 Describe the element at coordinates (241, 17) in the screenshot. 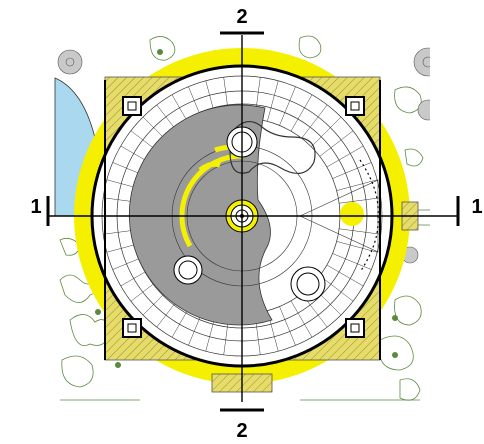

I see `section-mark-top: 2` at that location.